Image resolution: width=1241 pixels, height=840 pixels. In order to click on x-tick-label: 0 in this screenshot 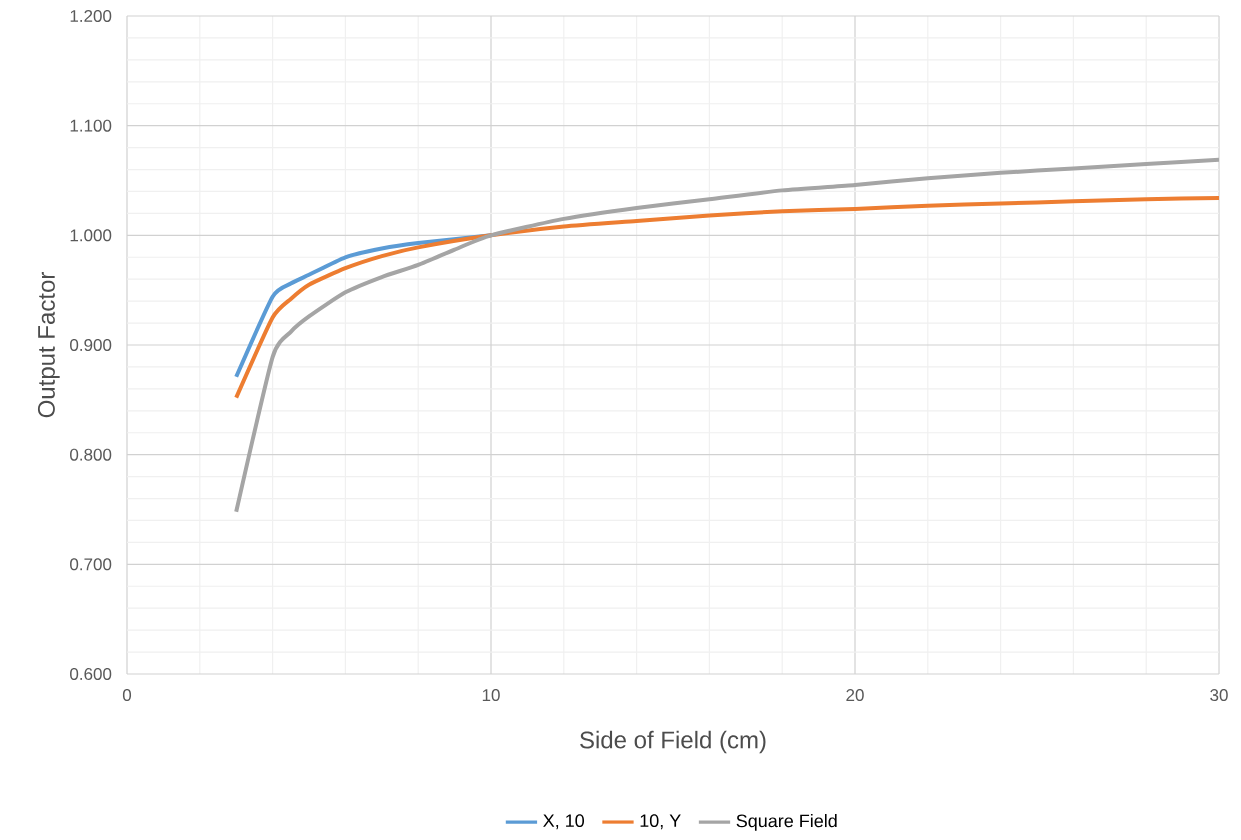, I will do `click(127, 695)`.